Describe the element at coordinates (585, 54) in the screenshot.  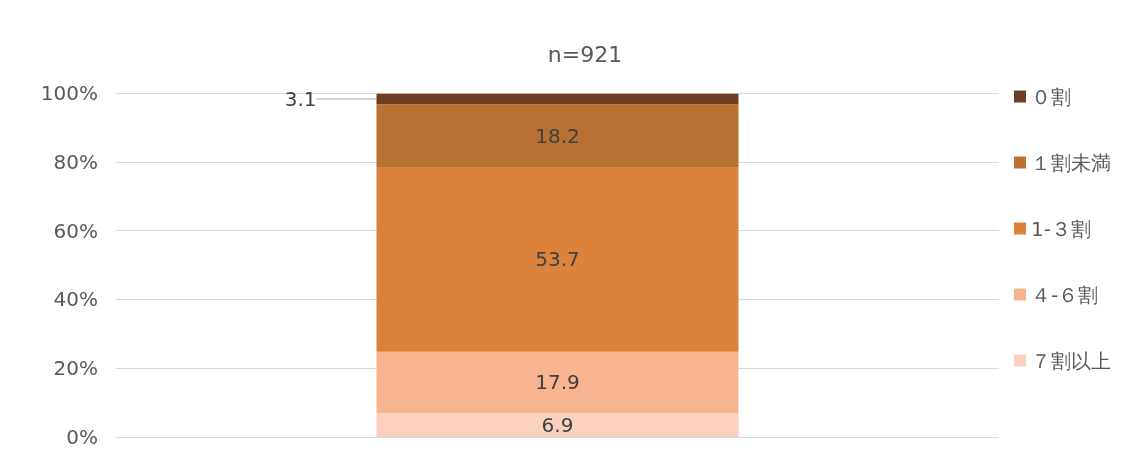
I see `chart-title: n=921` at that location.